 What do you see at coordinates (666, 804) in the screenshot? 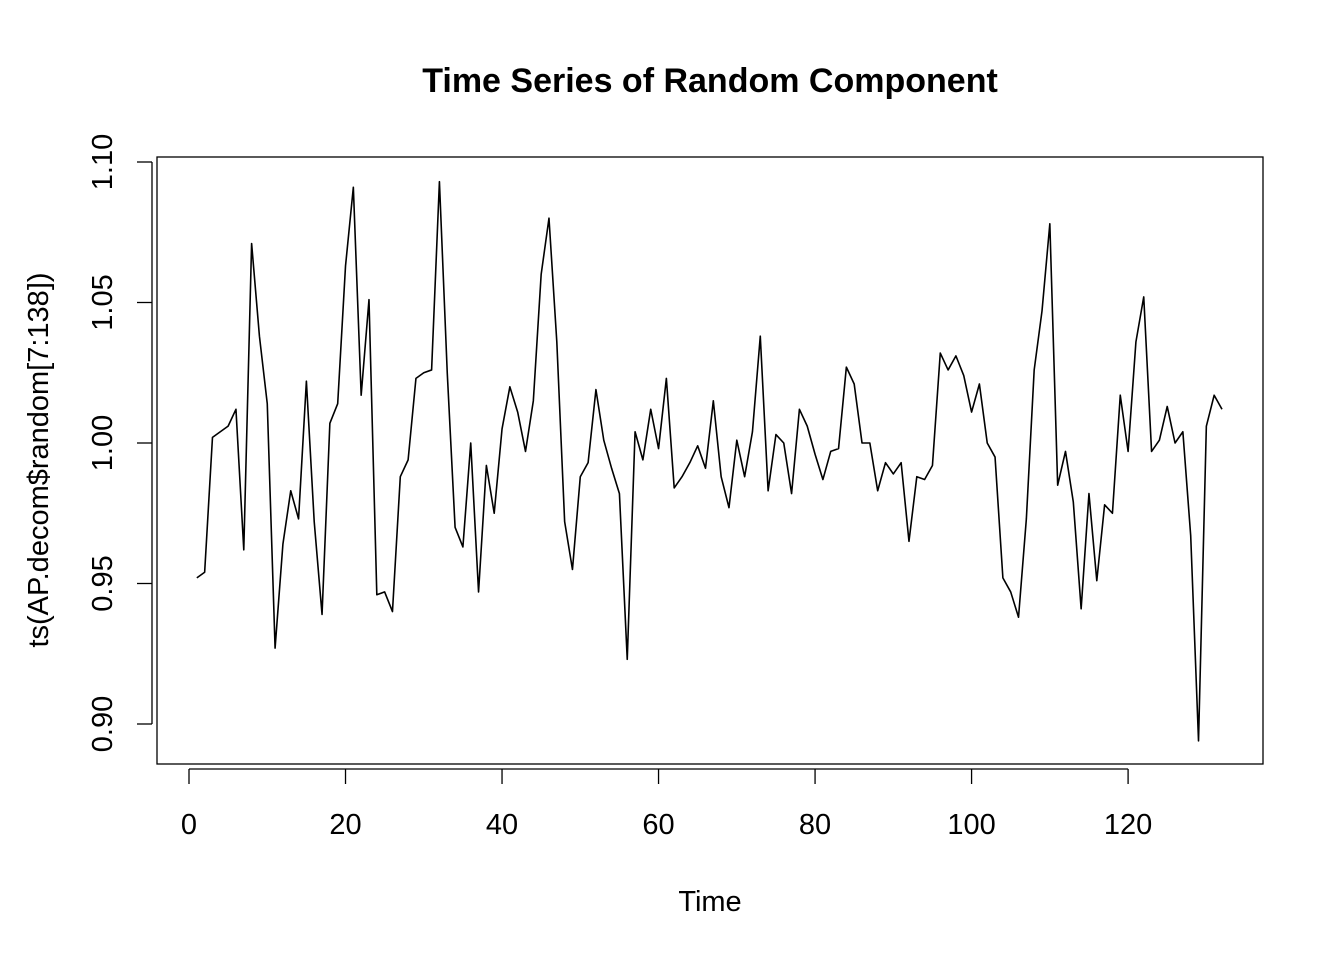
I see `x-axis: 0 20 40 60 80 100 120` at bounding box center [666, 804].